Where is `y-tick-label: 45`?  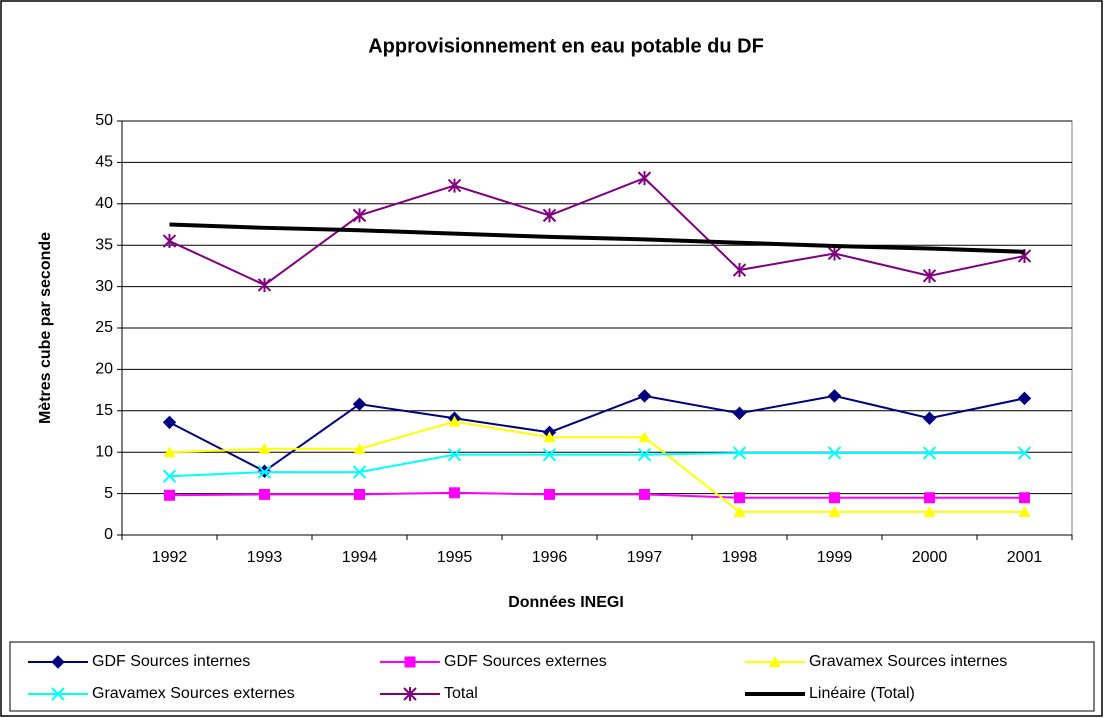
y-tick-label: 45 is located at coordinates (104, 162).